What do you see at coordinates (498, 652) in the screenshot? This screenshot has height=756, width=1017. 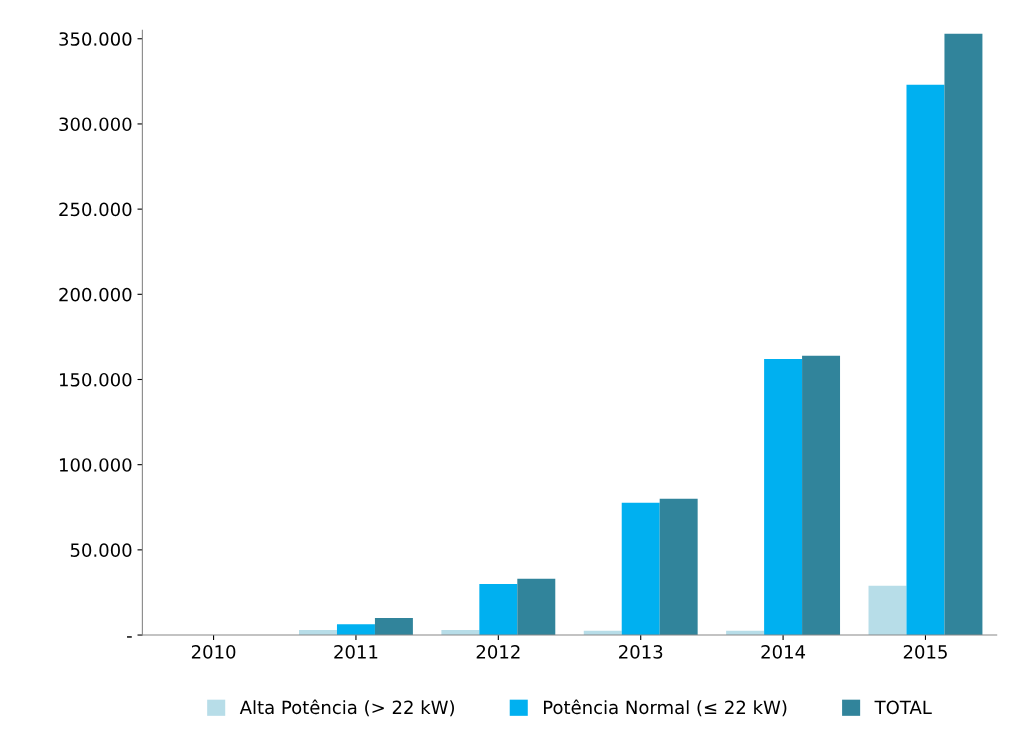 I see `x-tick-label: 2012` at bounding box center [498, 652].